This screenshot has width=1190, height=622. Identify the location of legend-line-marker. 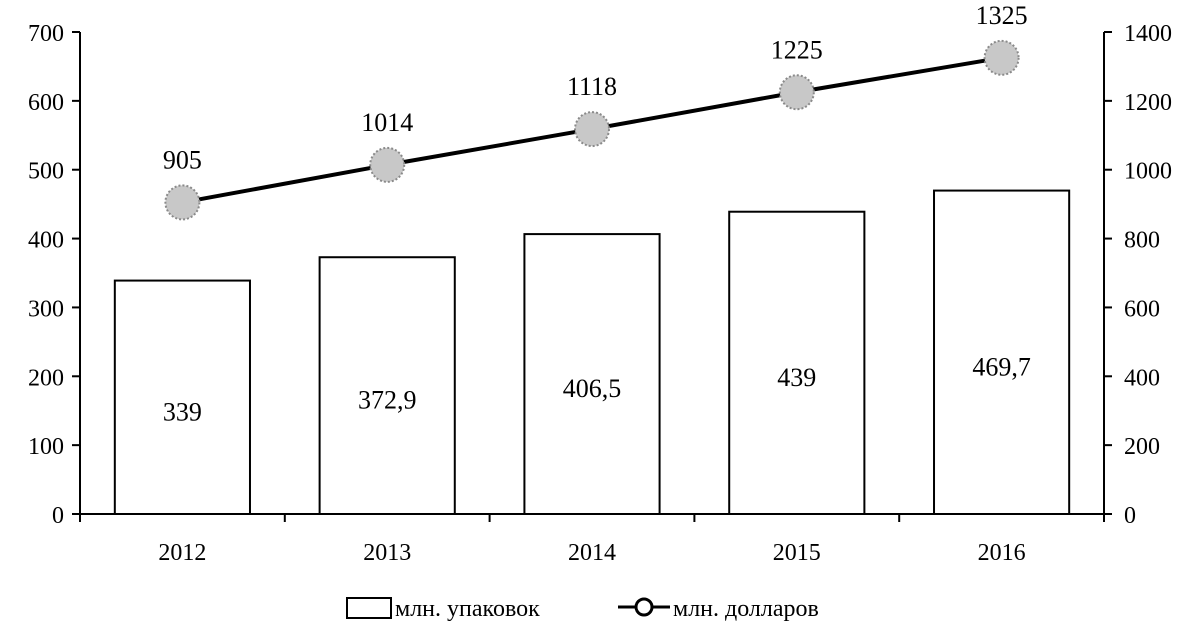
(644, 607).